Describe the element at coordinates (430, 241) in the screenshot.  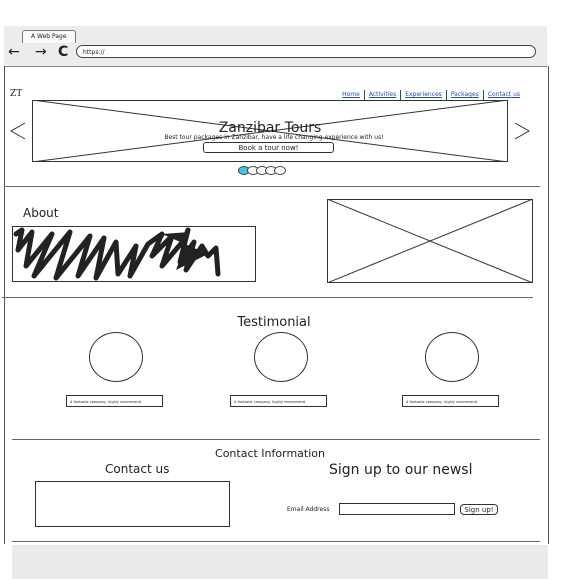
I see `about-image-placeholder` at that location.